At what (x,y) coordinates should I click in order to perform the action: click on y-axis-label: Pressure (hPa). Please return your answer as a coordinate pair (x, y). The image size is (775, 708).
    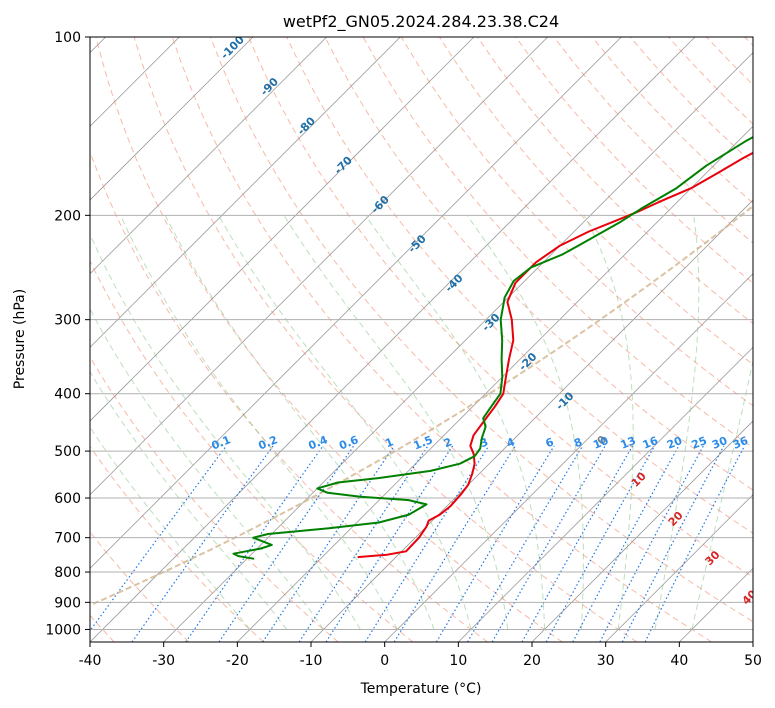
    Looking at the image, I should click on (20, 339).